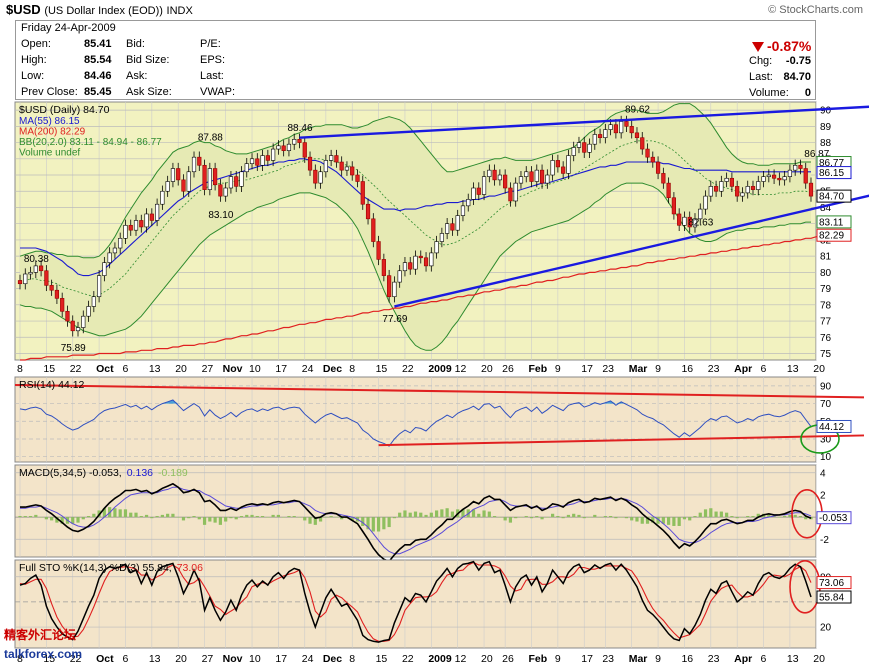 This screenshot has width=869, height=668. Describe the element at coordinates (764, 369) in the screenshot. I see `x-tick-label: 6` at that location.